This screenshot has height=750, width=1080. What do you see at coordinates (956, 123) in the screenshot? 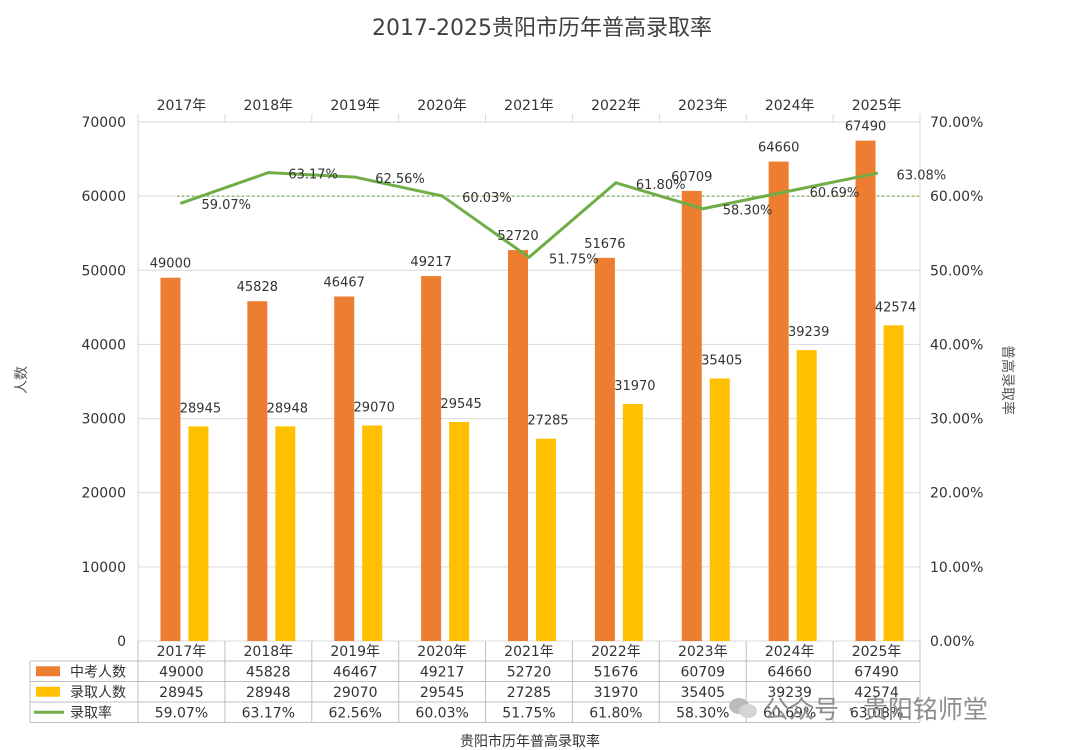
I see `y-right-tick-label: 70.00%` at bounding box center [956, 123].